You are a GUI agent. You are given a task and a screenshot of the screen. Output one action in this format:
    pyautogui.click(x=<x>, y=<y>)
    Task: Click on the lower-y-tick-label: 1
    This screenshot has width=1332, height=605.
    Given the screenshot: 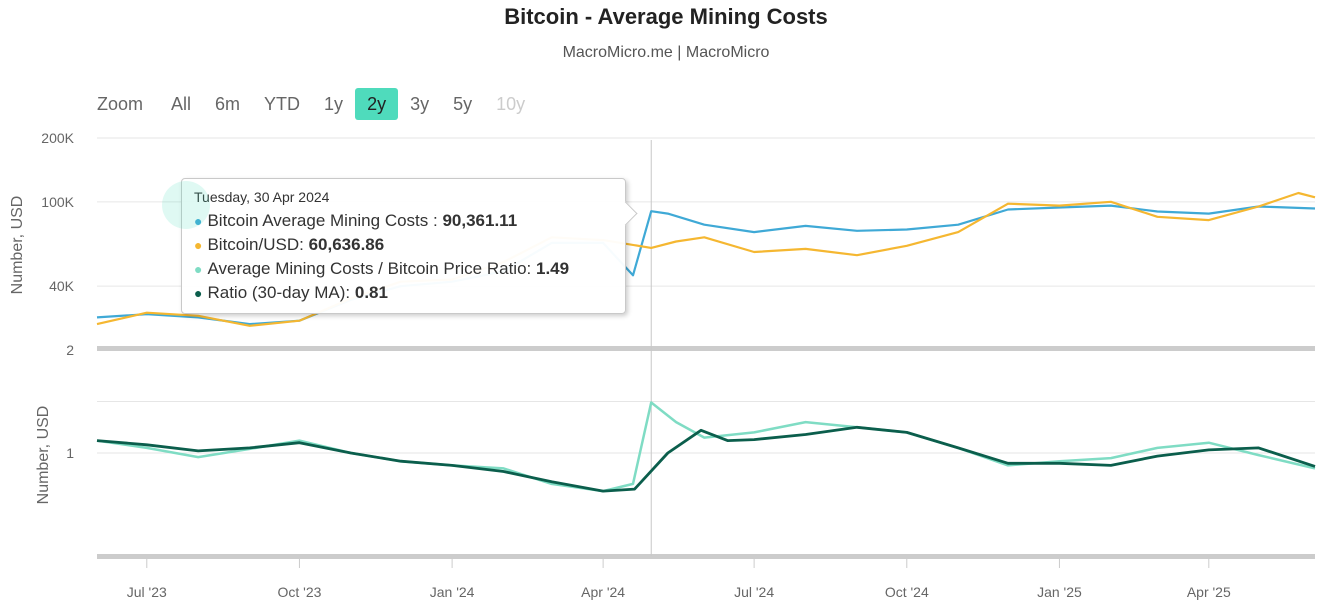 What is the action you would take?
    pyautogui.click(x=70, y=453)
    